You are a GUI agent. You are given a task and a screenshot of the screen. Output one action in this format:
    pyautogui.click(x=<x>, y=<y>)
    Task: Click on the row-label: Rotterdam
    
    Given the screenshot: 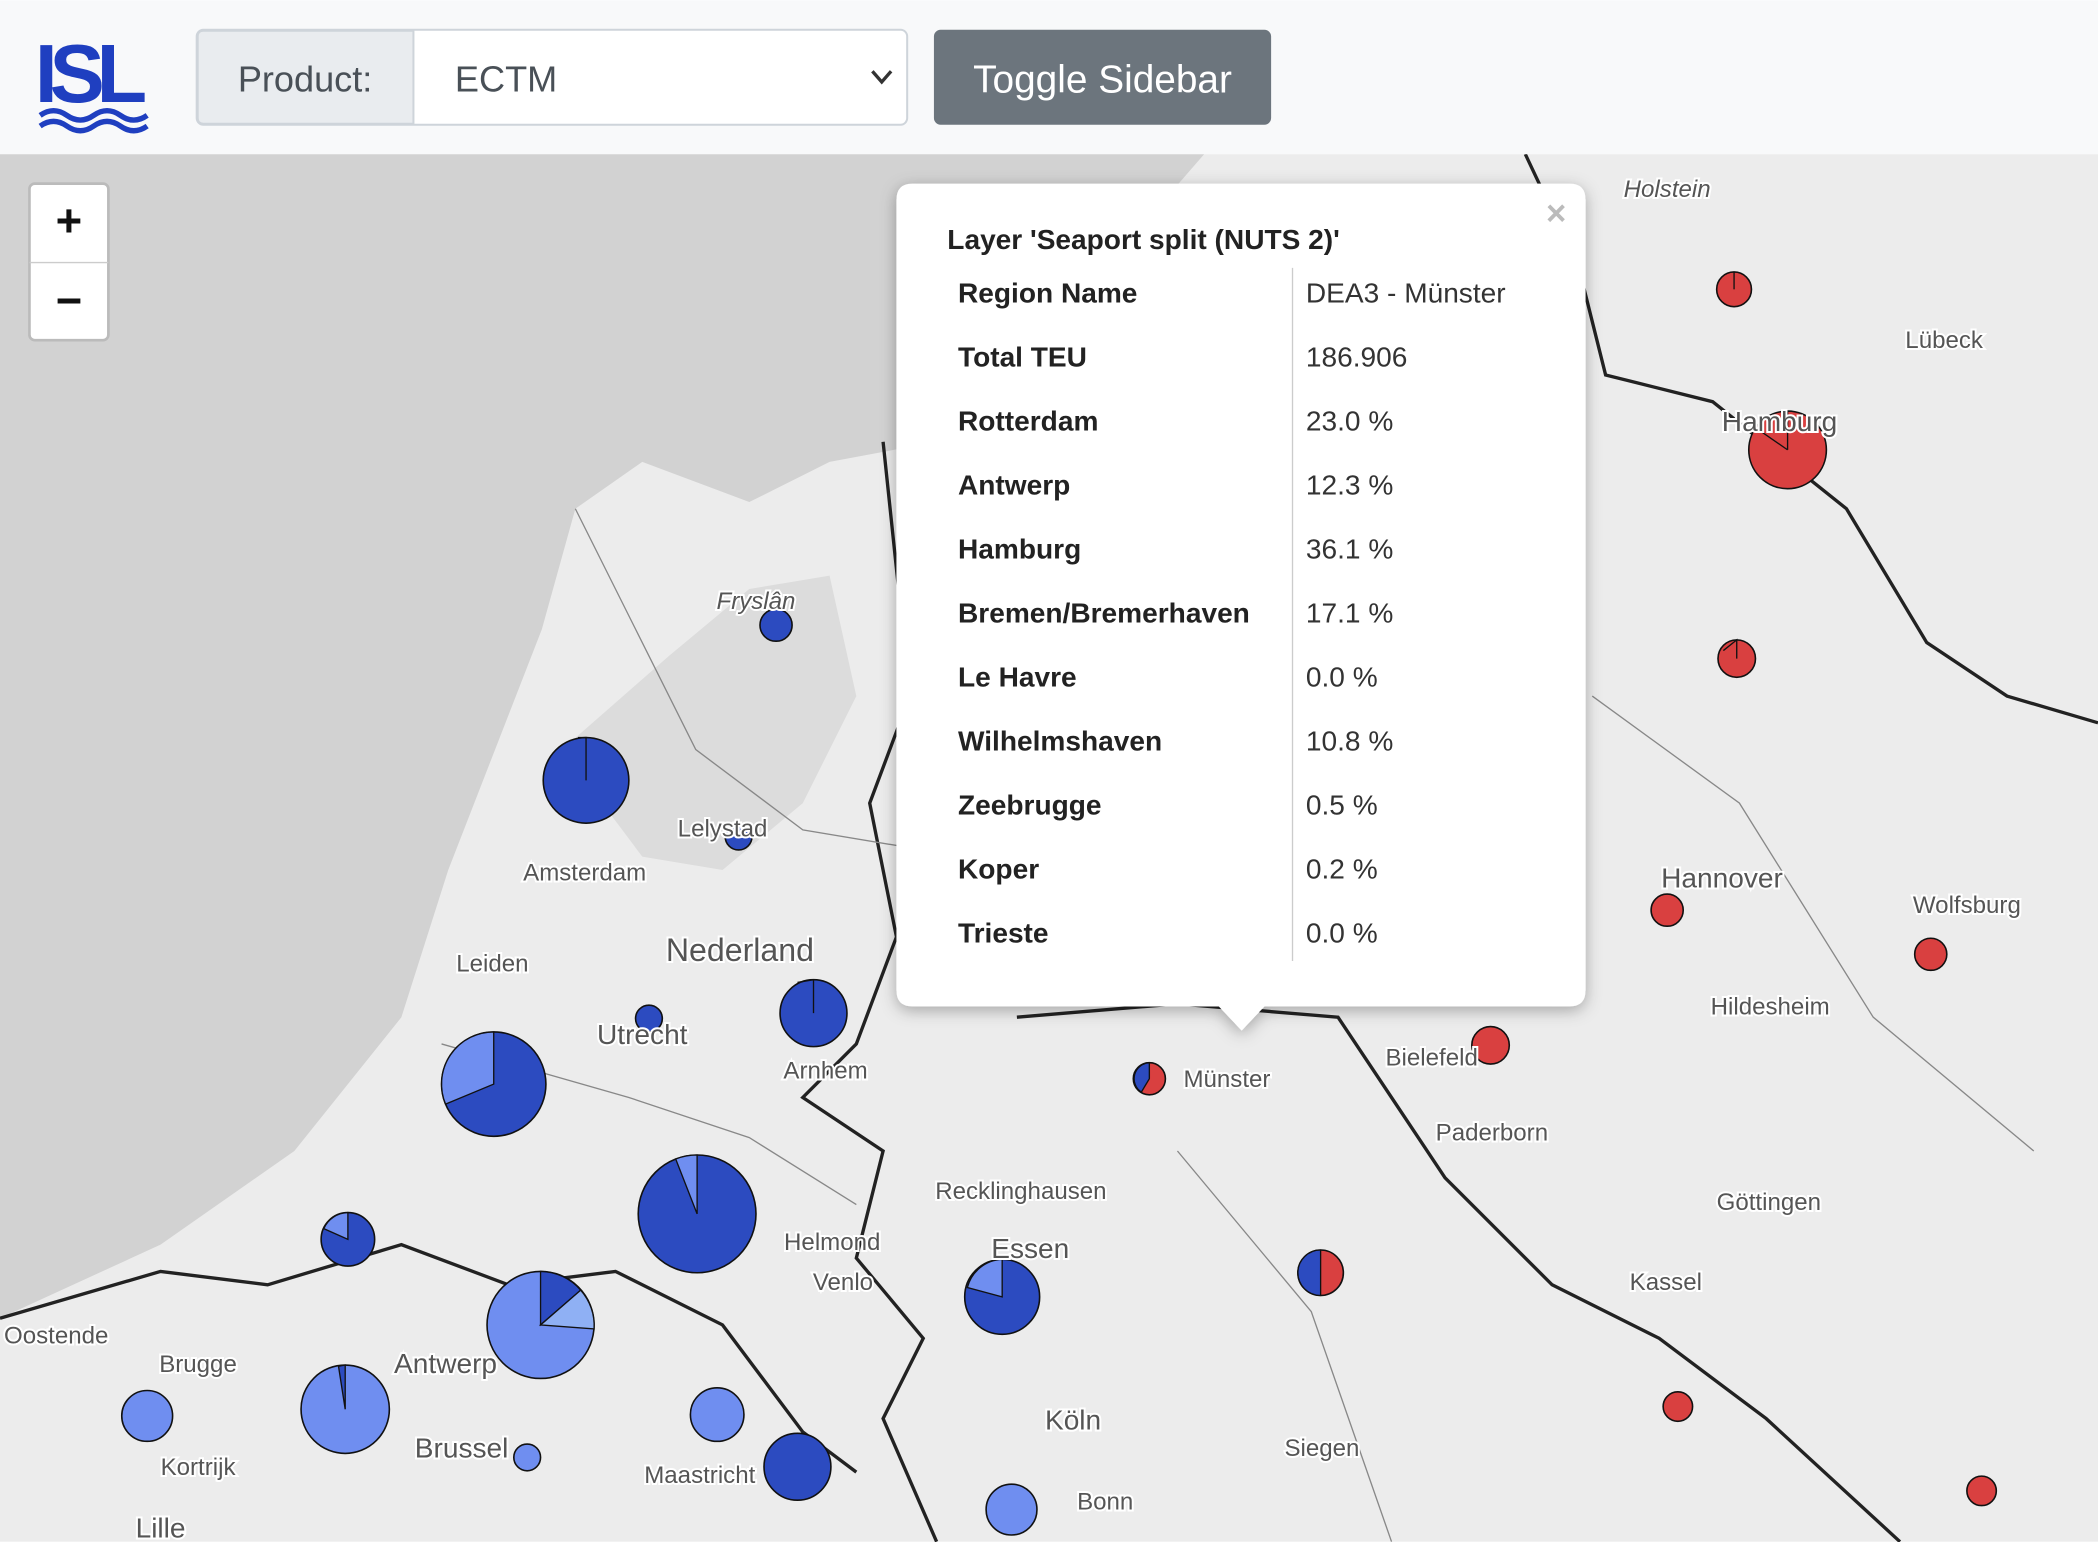 What is the action you would take?
    pyautogui.click(x=1028, y=421)
    